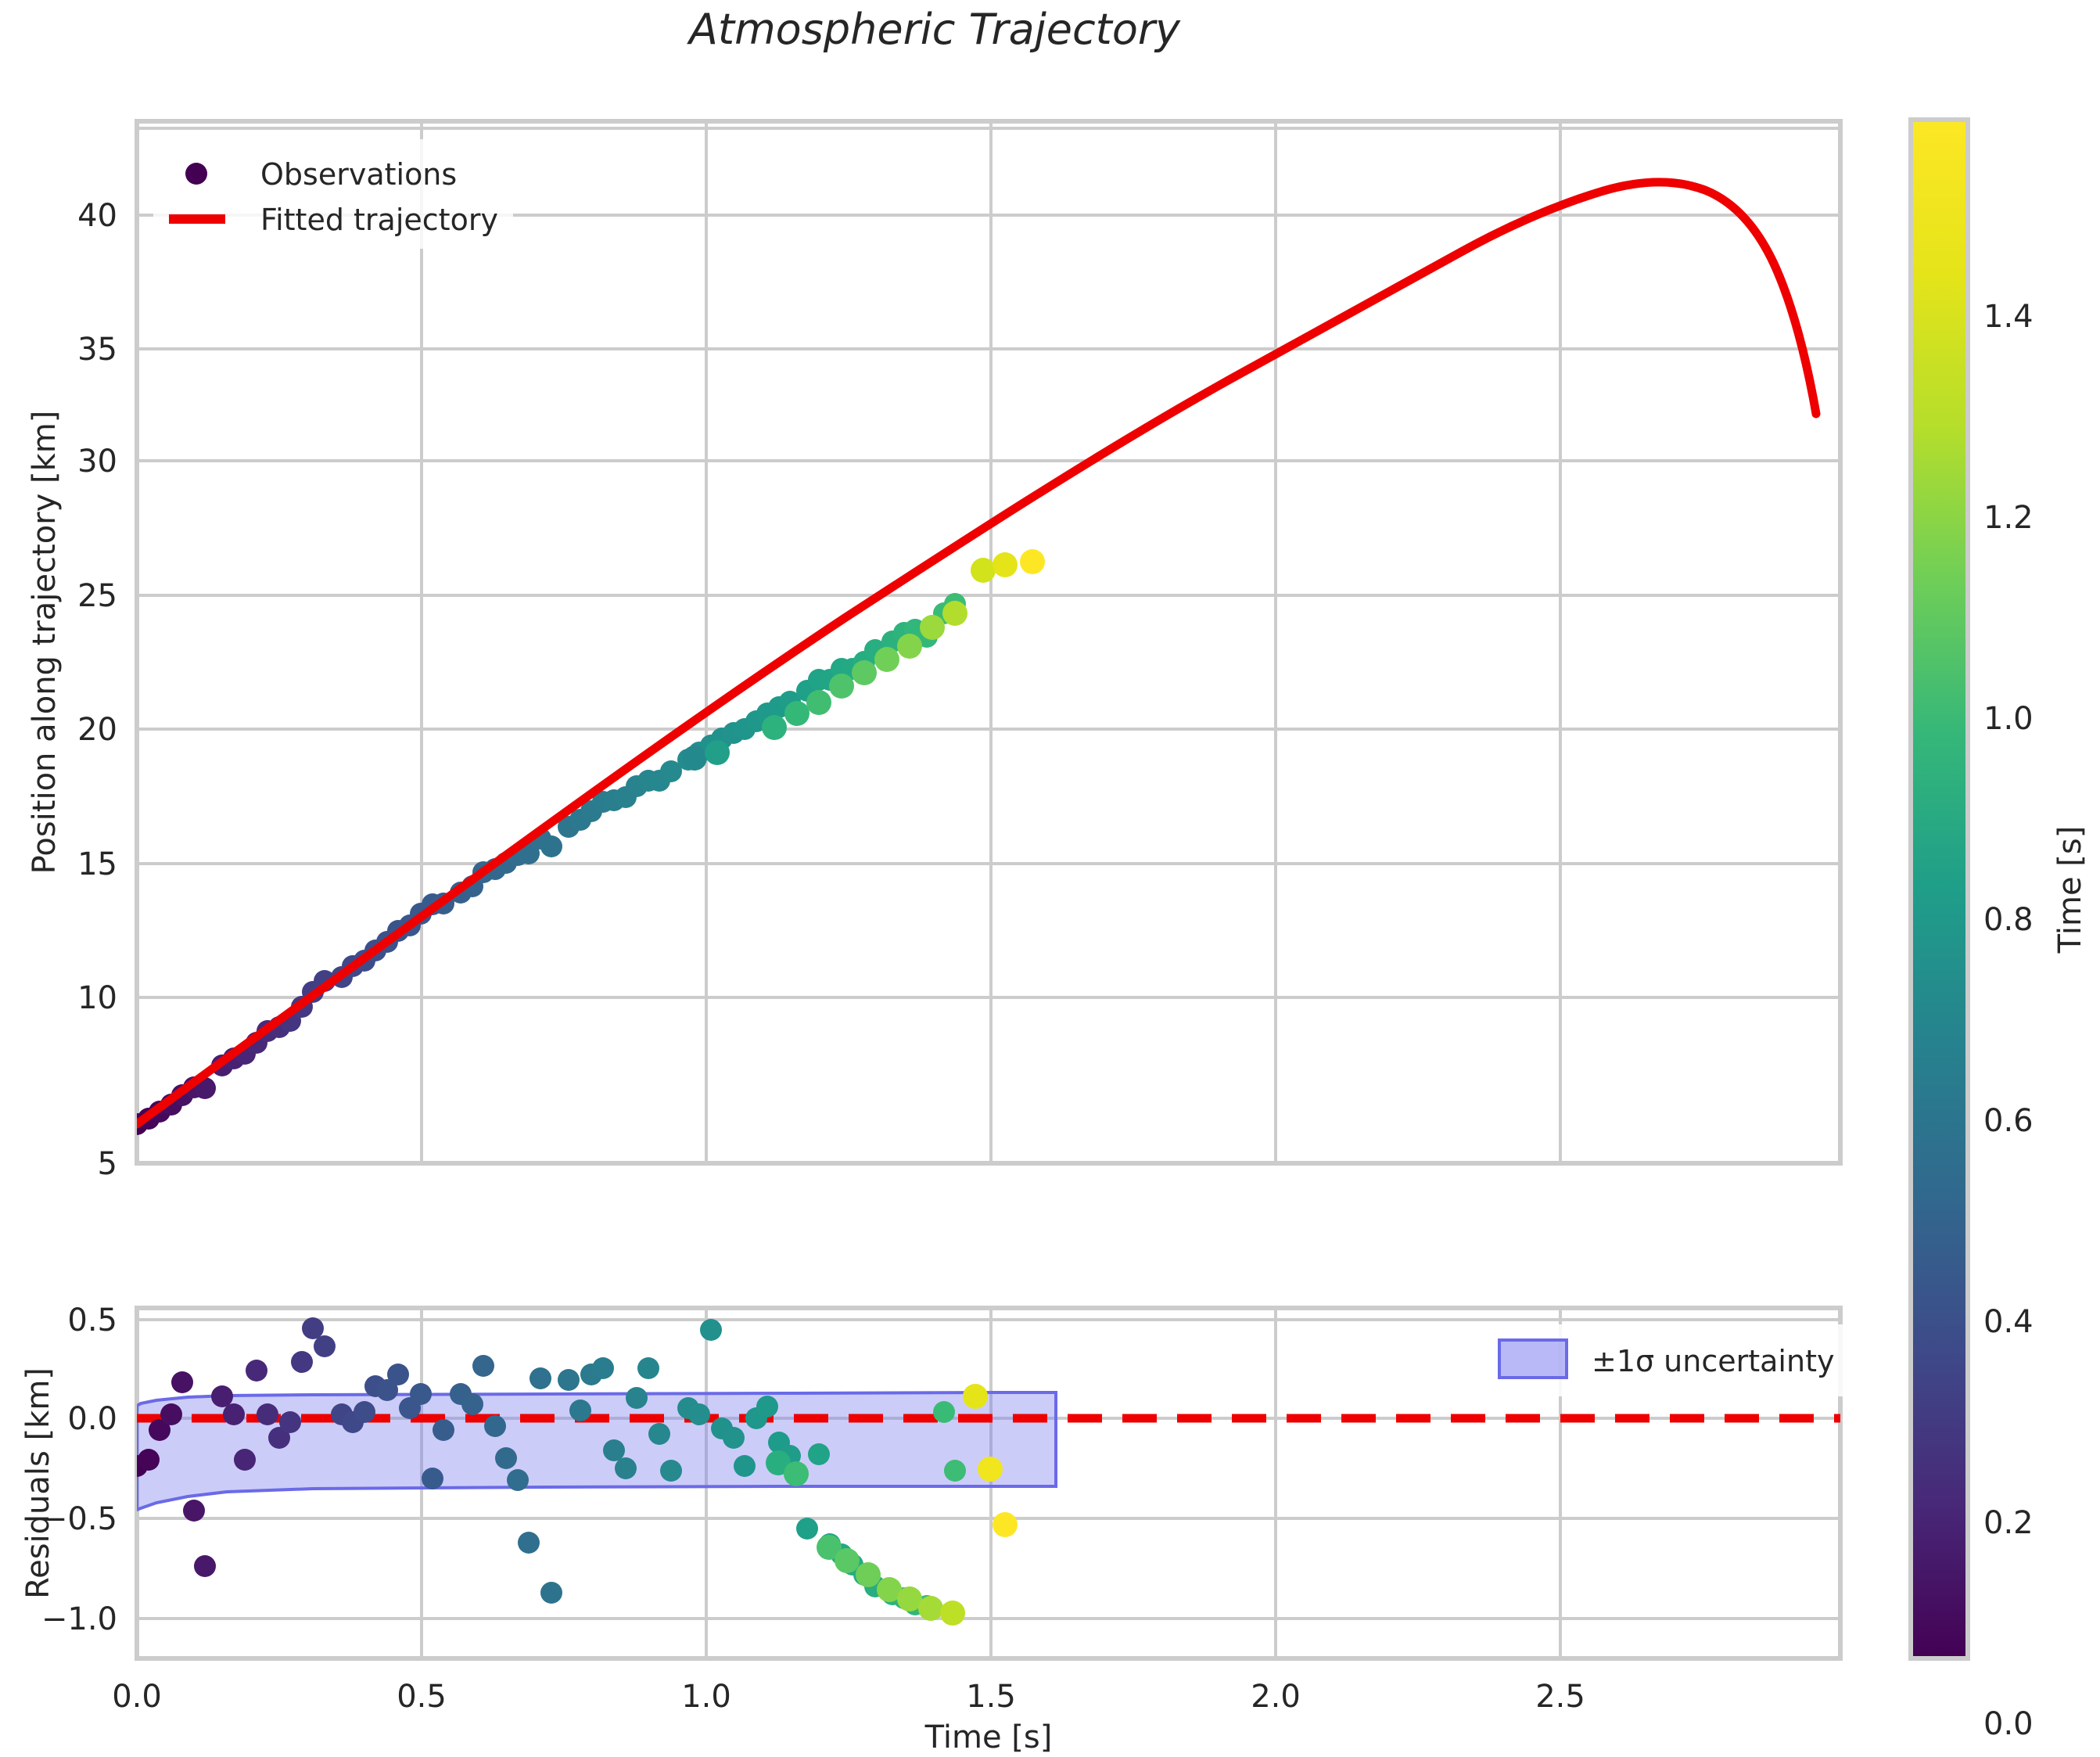  What do you see at coordinates (577, 1472) in the screenshot?
I see `residual-scatter` at bounding box center [577, 1472].